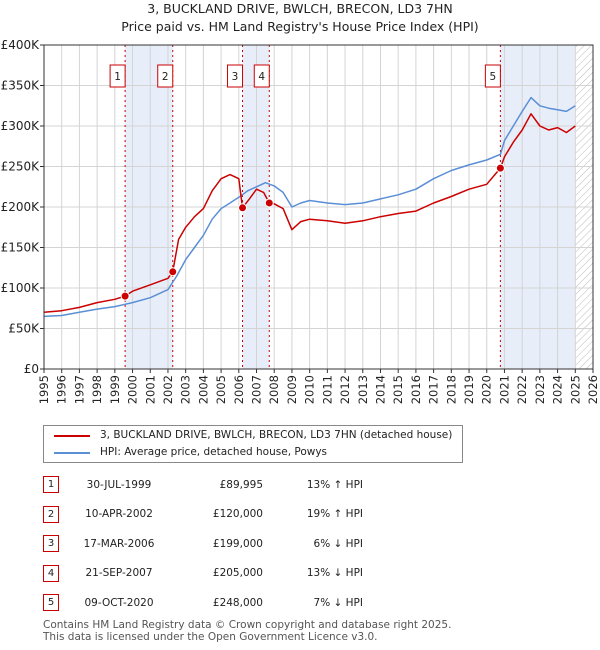  I want to click on sale-label-number: 1, so click(117, 77).